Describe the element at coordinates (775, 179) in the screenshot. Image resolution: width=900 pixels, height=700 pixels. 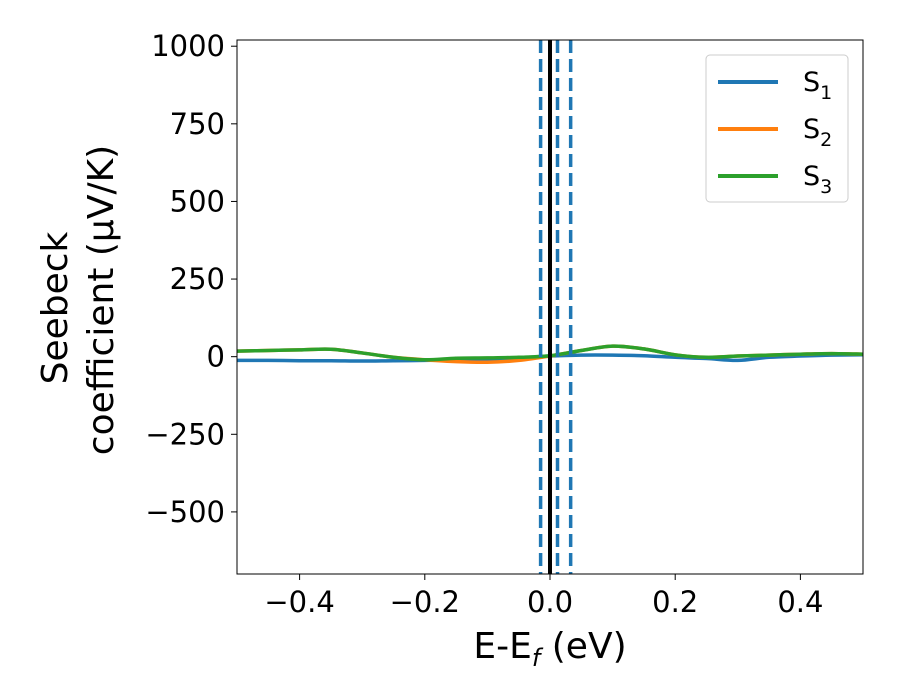
I see `legend-item-s3: S3` at that location.